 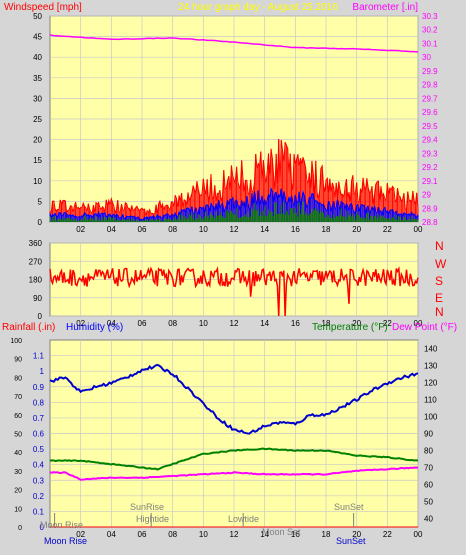 I want to click on barometer-label: Barometer [.in], so click(x=385, y=7).